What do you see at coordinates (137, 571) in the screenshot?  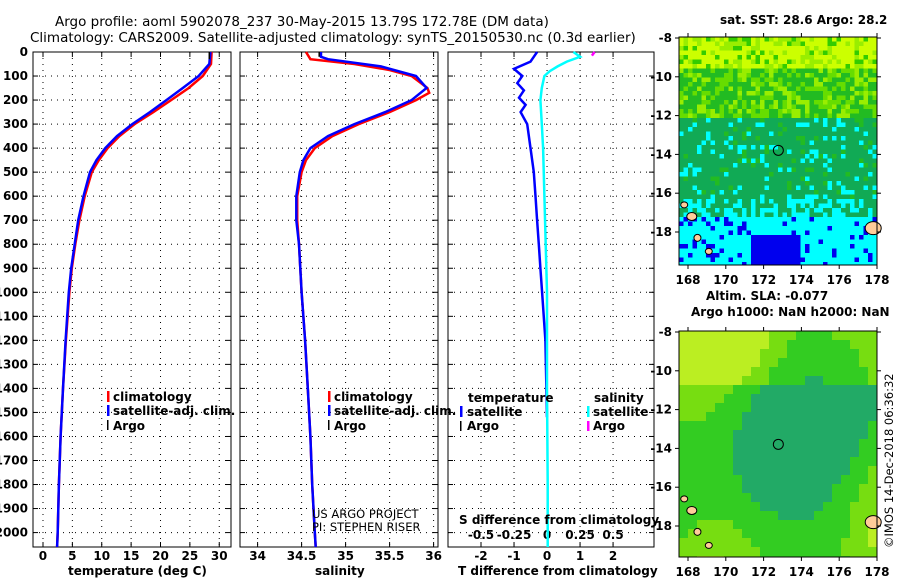 I see `temperature-xlabel: temperature (deg C)` at bounding box center [137, 571].